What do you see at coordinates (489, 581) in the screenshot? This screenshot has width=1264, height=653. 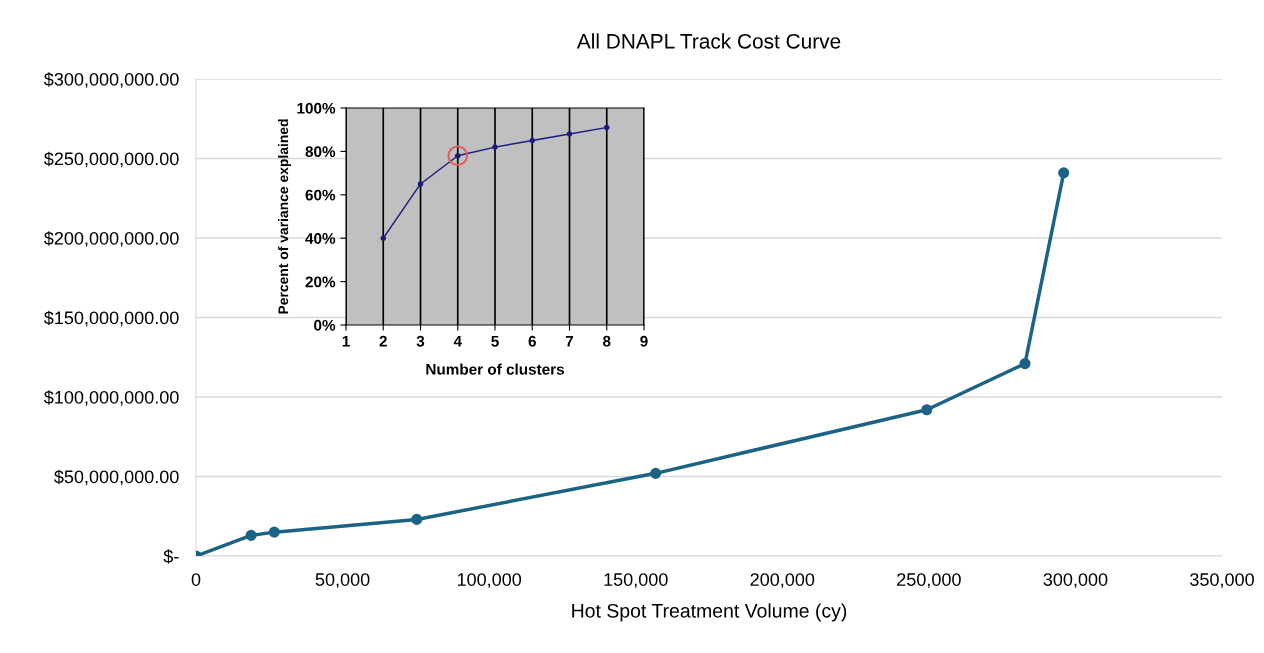 I see `x-tick-label: 100,000` at bounding box center [489, 581].